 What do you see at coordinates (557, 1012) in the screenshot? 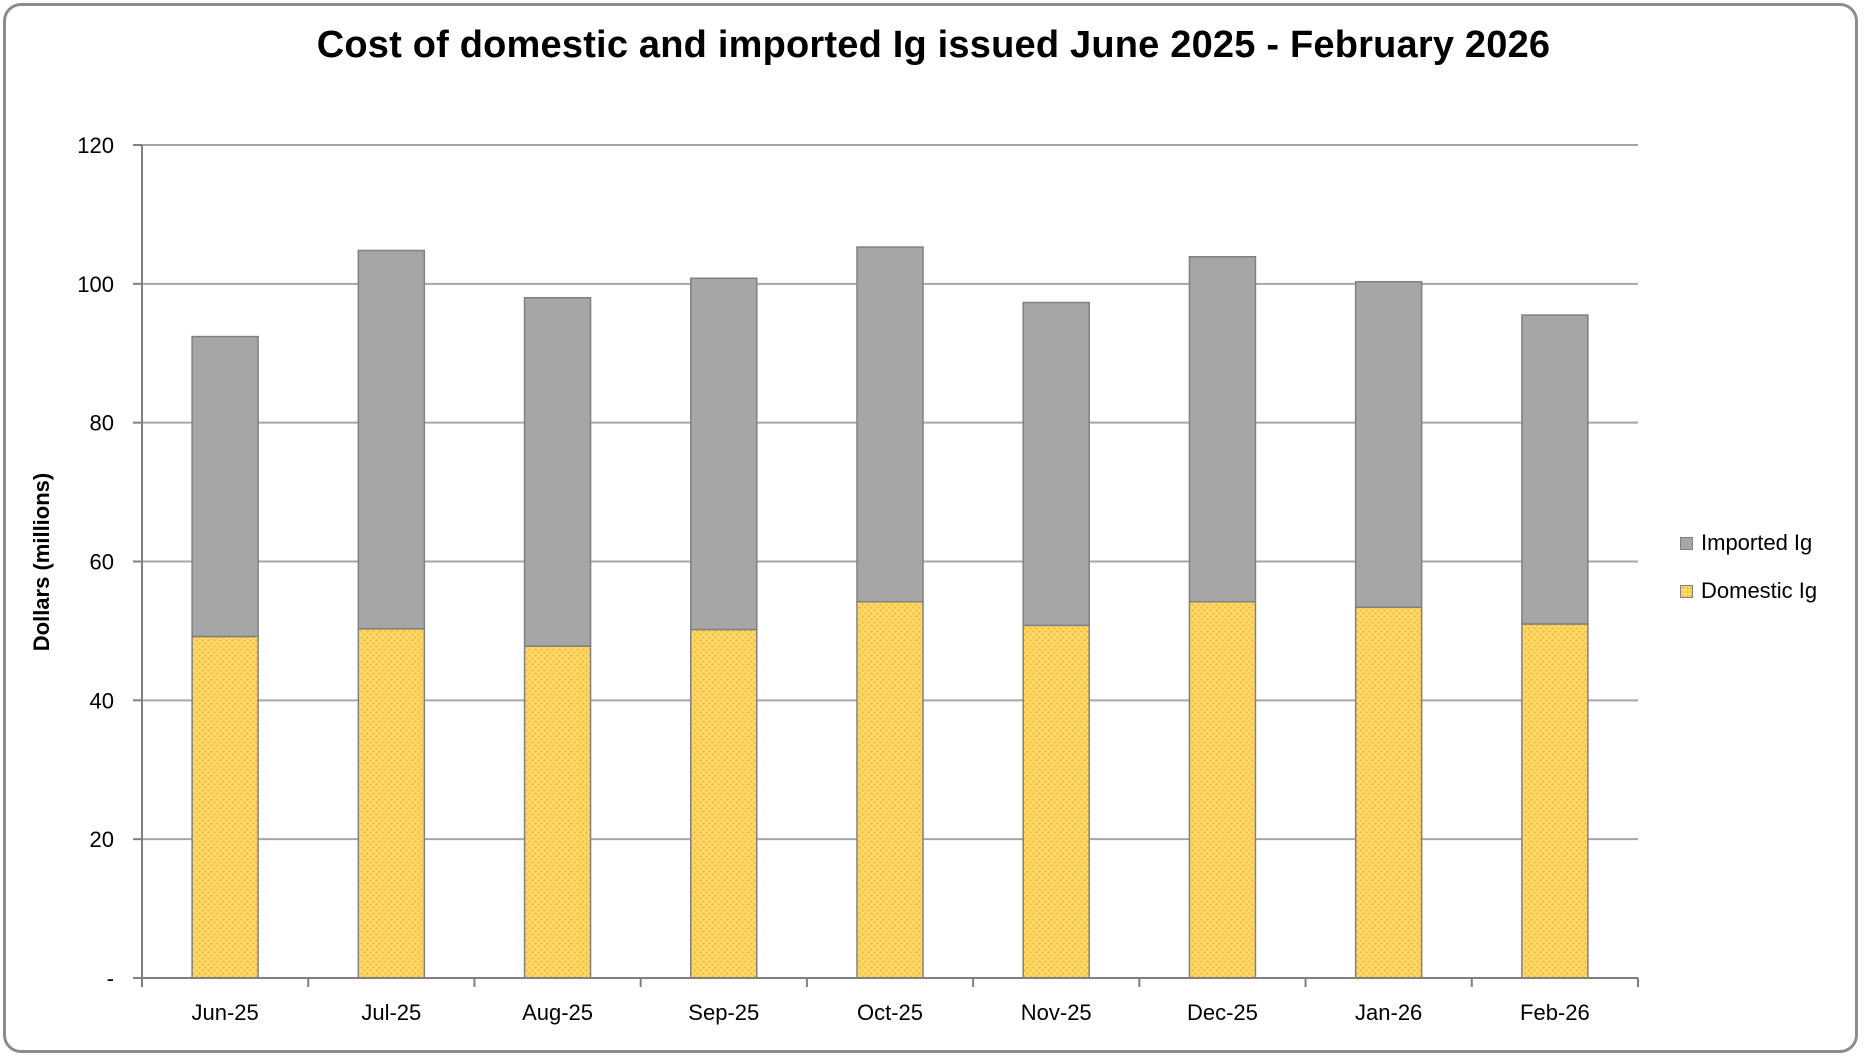
I see `x-tick-label: Aug-25` at bounding box center [557, 1012].